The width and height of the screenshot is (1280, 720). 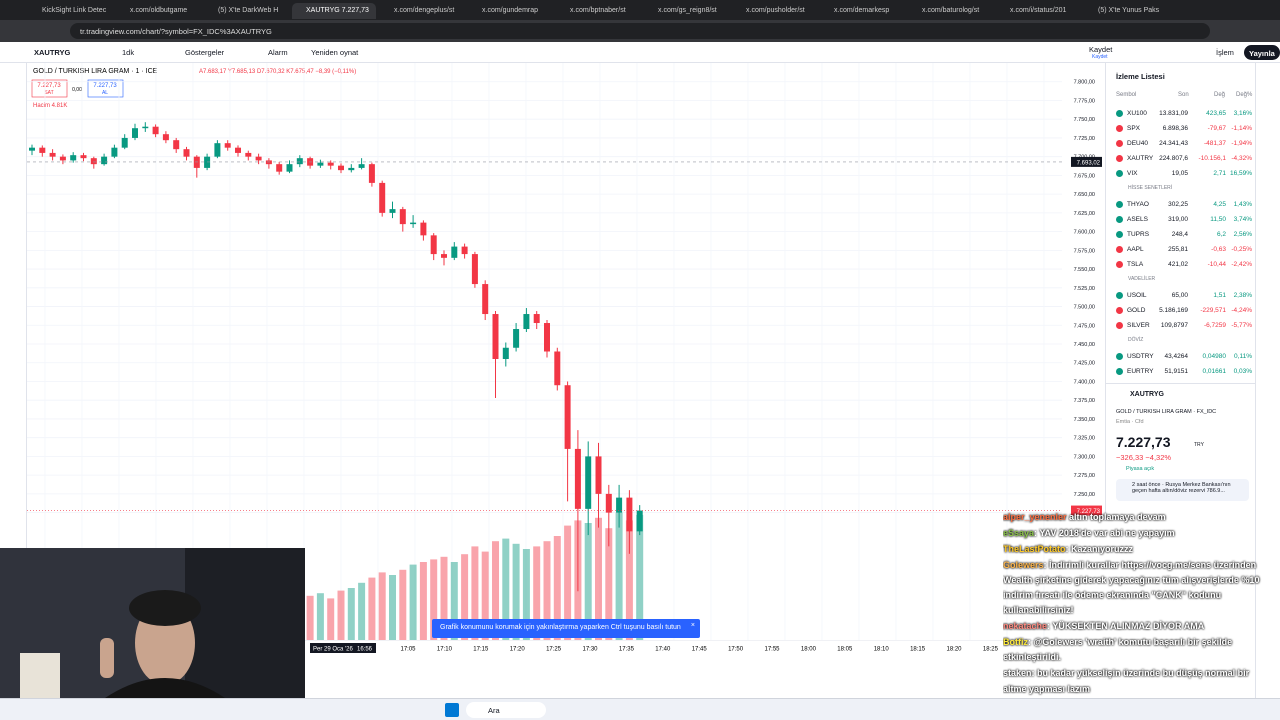 I want to click on watchlist-section: VADELİLER, so click(x=1142, y=279).